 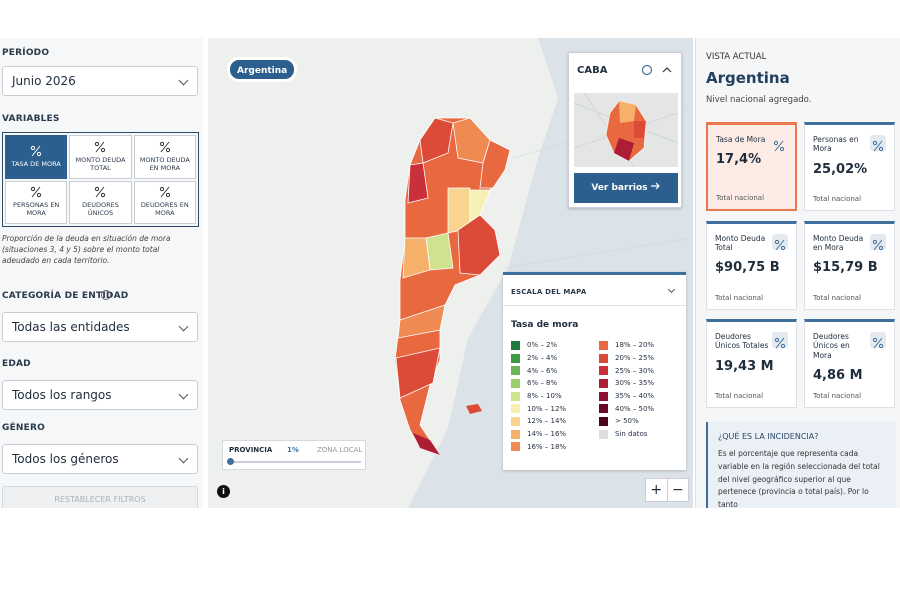 I want to click on inset-icons, so click(x=659, y=71).